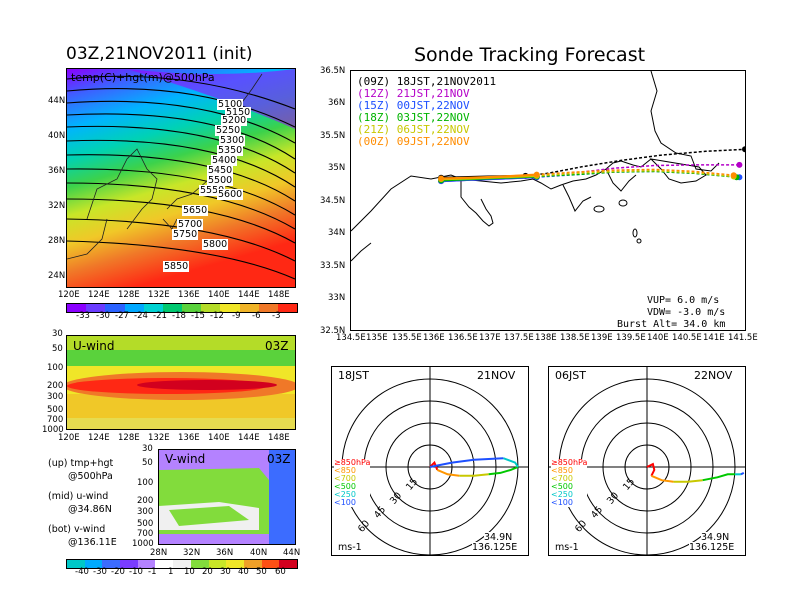  I want to click on lat-tick: 33N, so click(337, 298).